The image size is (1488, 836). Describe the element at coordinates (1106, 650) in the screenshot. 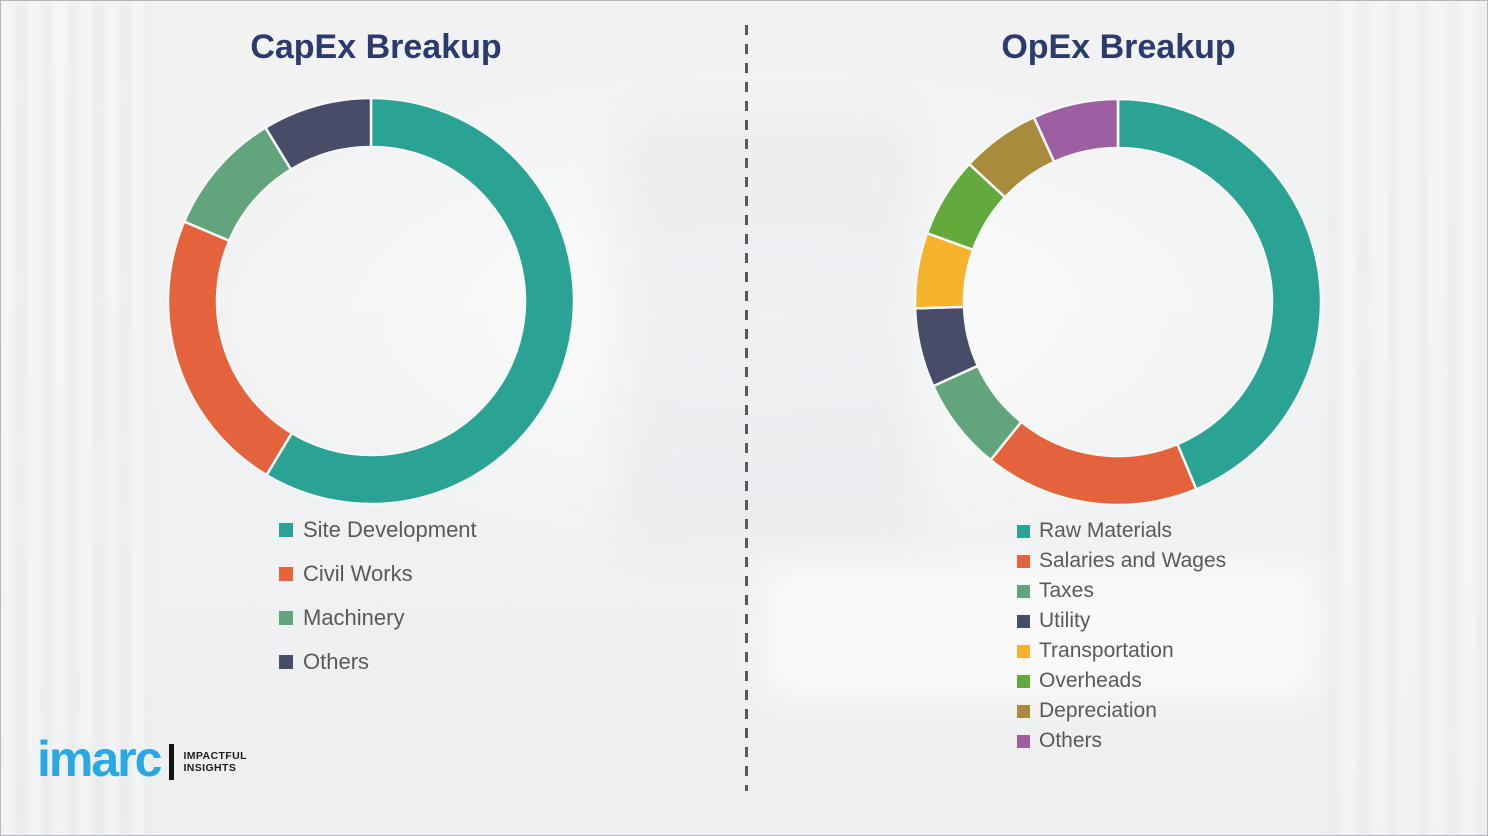

I see `legend-label: Transportation` at that location.